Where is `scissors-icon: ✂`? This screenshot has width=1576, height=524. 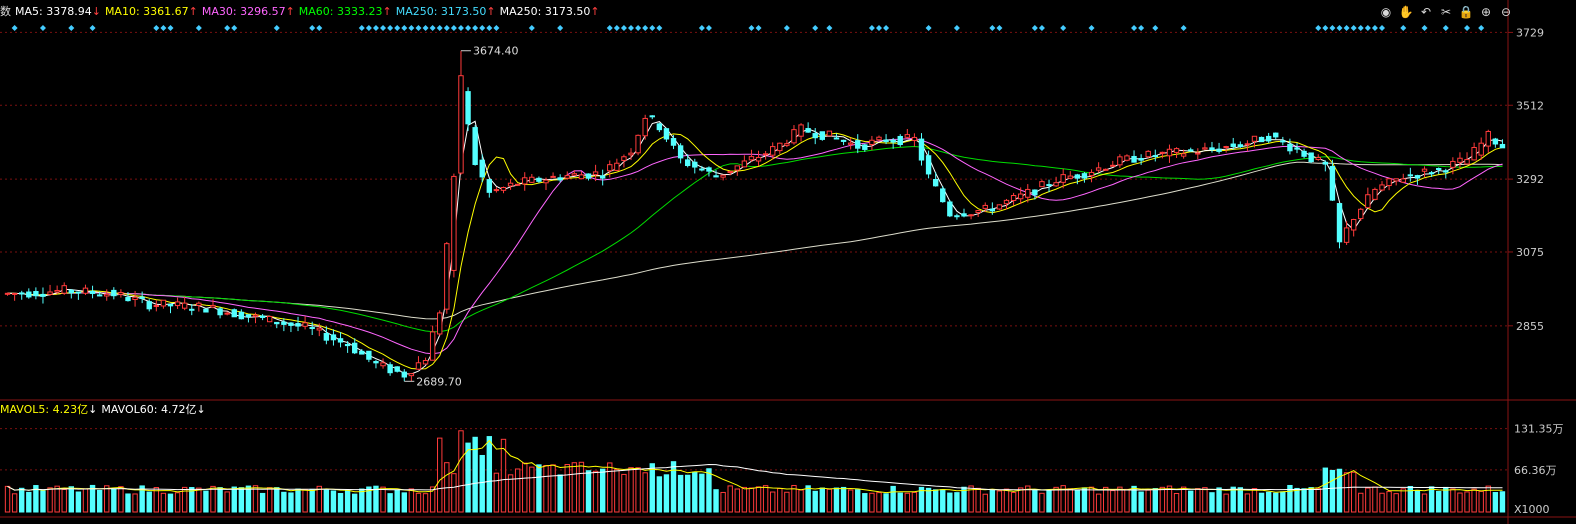 scissors-icon: ✂ is located at coordinates (1446, 12).